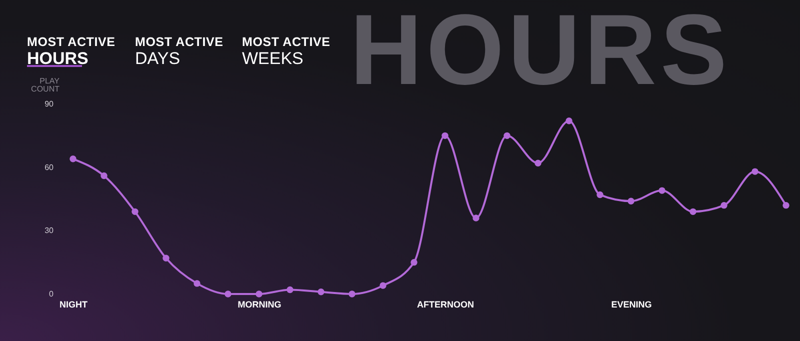 Image resolution: width=800 pixels, height=341 pixels. What do you see at coordinates (541, 53) in the screenshot?
I see `annotation: HOURS` at bounding box center [541, 53].